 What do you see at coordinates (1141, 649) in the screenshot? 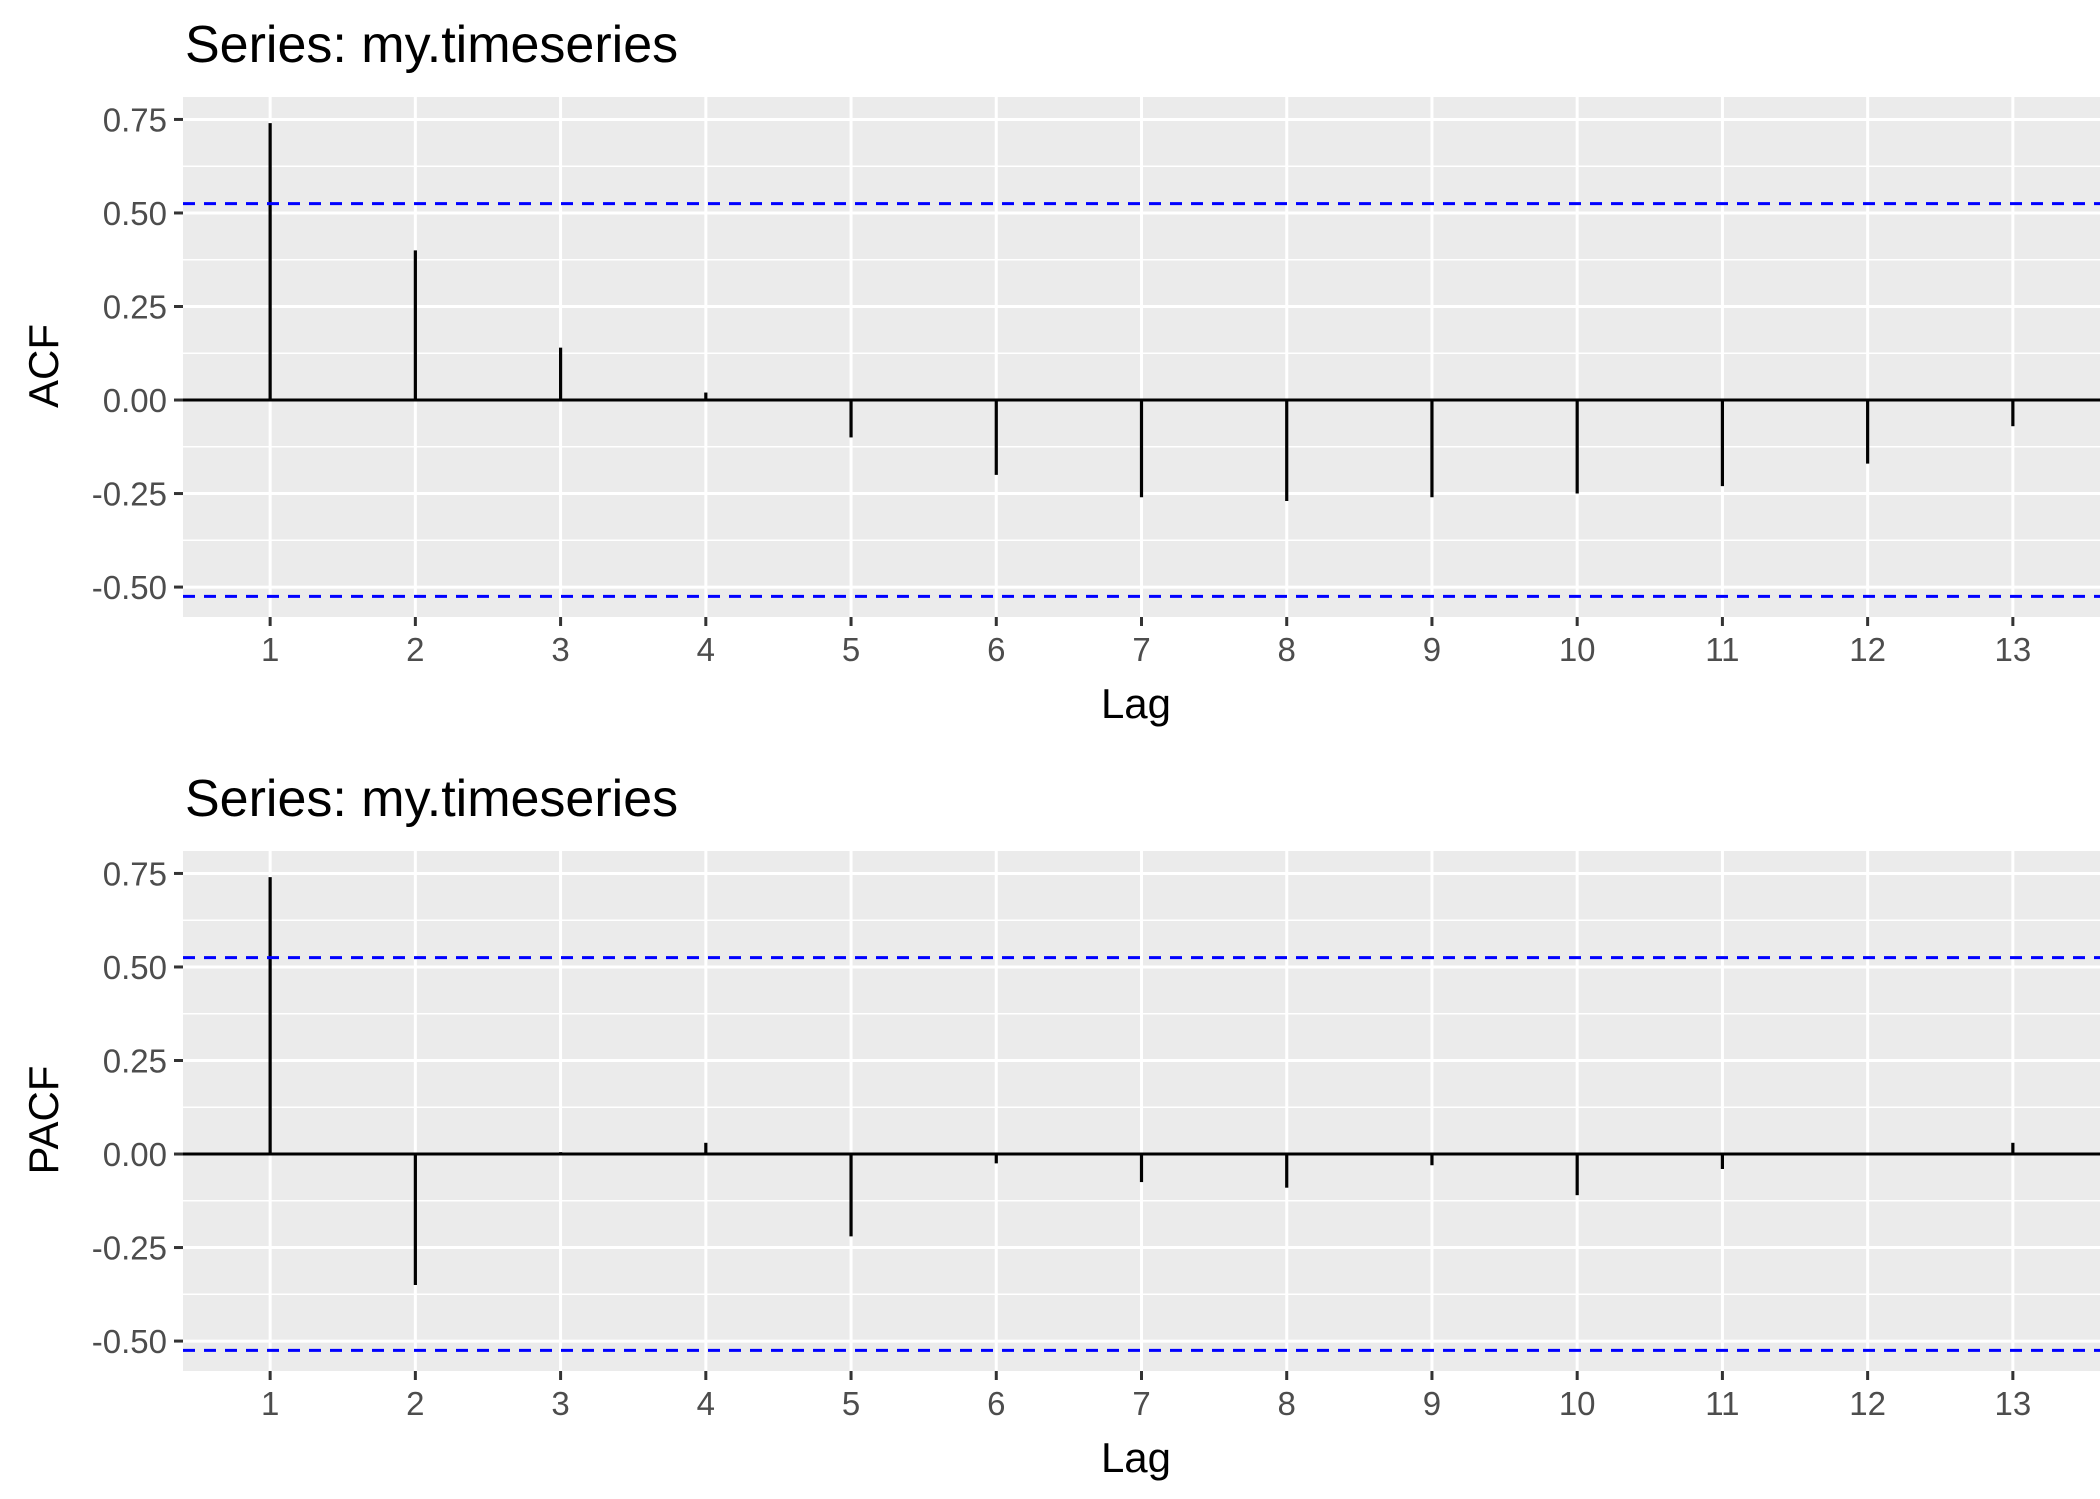
I see `acf-x-tick-label: 7` at bounding box center [1141, 649].